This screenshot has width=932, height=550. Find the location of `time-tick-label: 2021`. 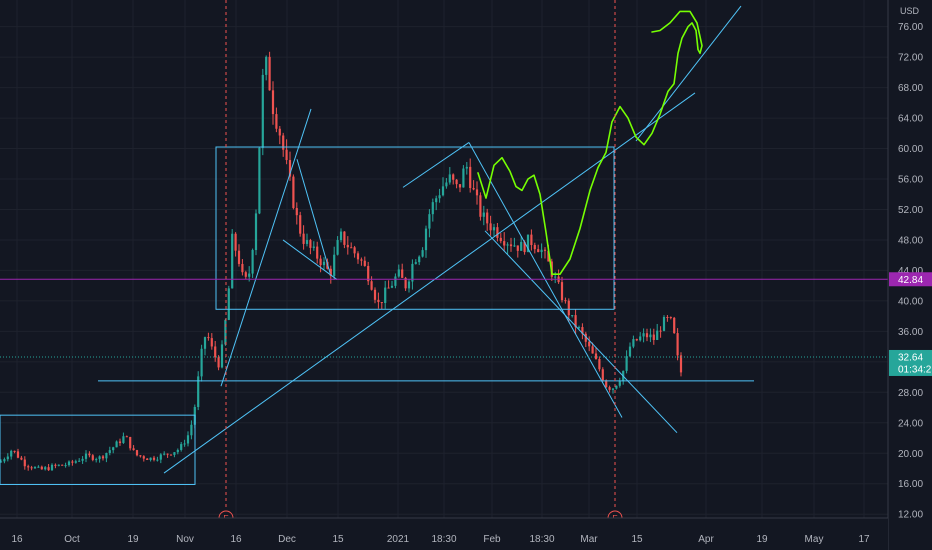

time-tick-label: 2021 is located at coordinates (398, 539).